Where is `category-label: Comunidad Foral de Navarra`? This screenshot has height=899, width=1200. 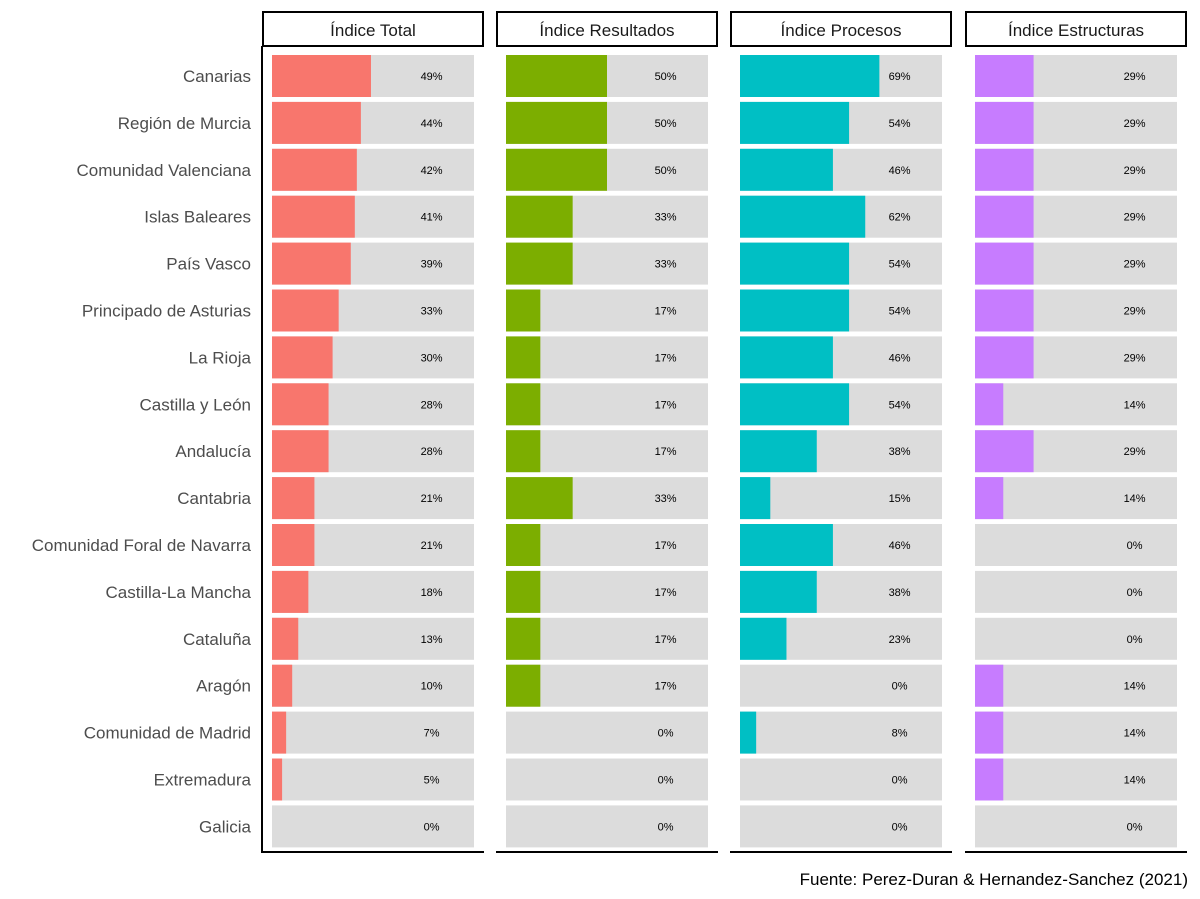 category-label: Comunidad Foral de Navarra is located at coordinates (142, 545).